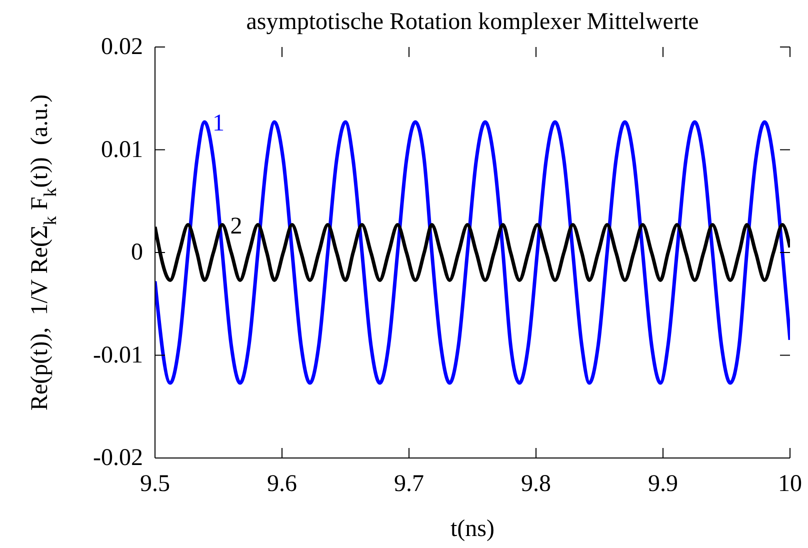 Image resolution: width=808 pixels, height=548 pixels. Describe the element at coordinates (137, 253) in the screenshot. I see `y-tick-label: 0` at that location.